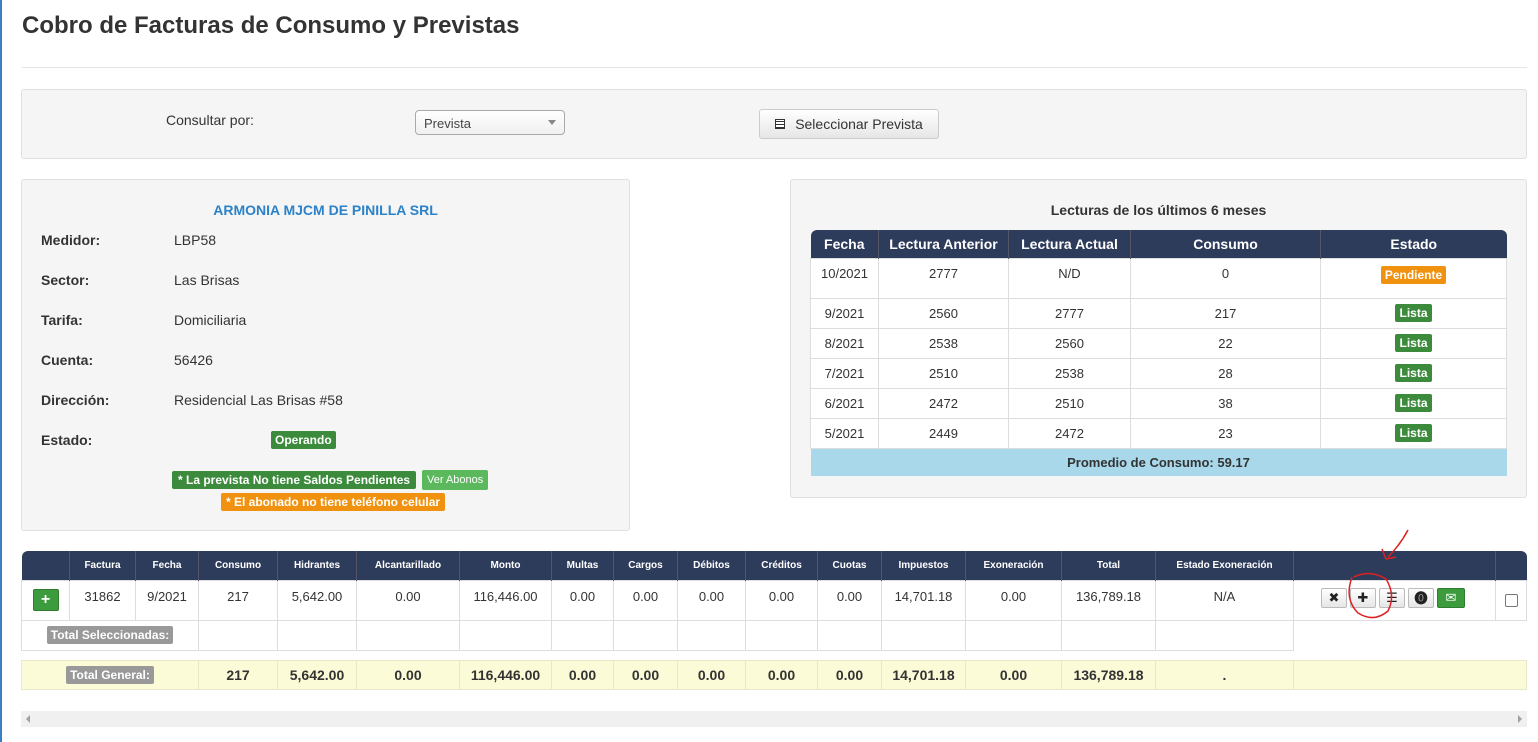 This screenshot has height=742, width=1538. I want to click on info-icon: ⓿, so click(1421, 598).